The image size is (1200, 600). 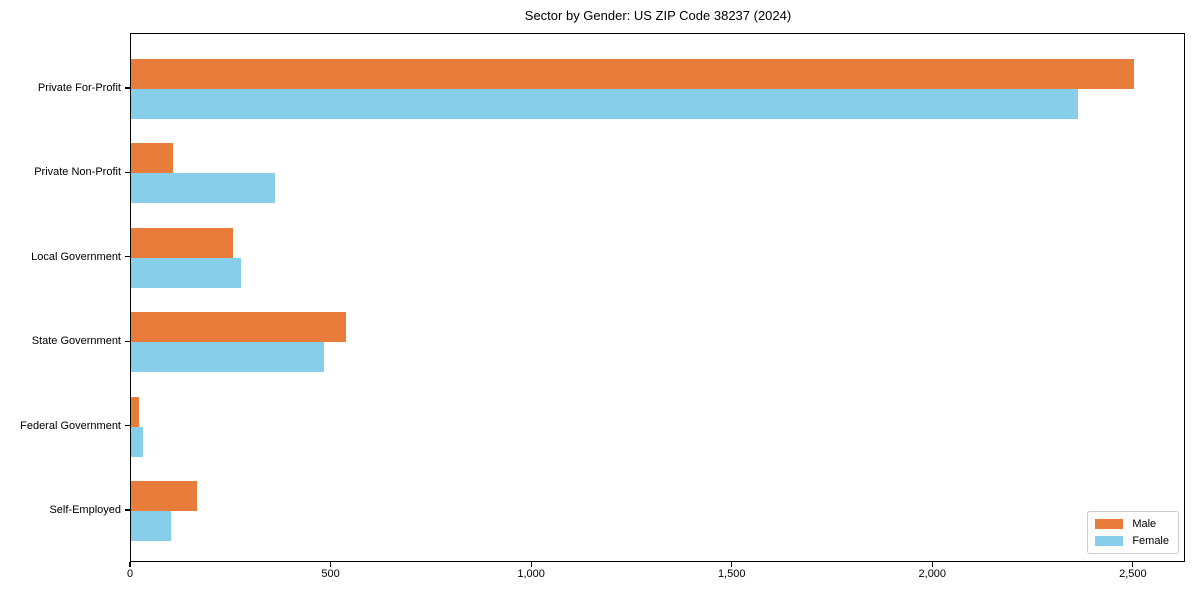 What do you see at coordinates (1133, 574) in the screenshot?
I see `x-tick-label: 2,500` at bounding box center [1133, 574].